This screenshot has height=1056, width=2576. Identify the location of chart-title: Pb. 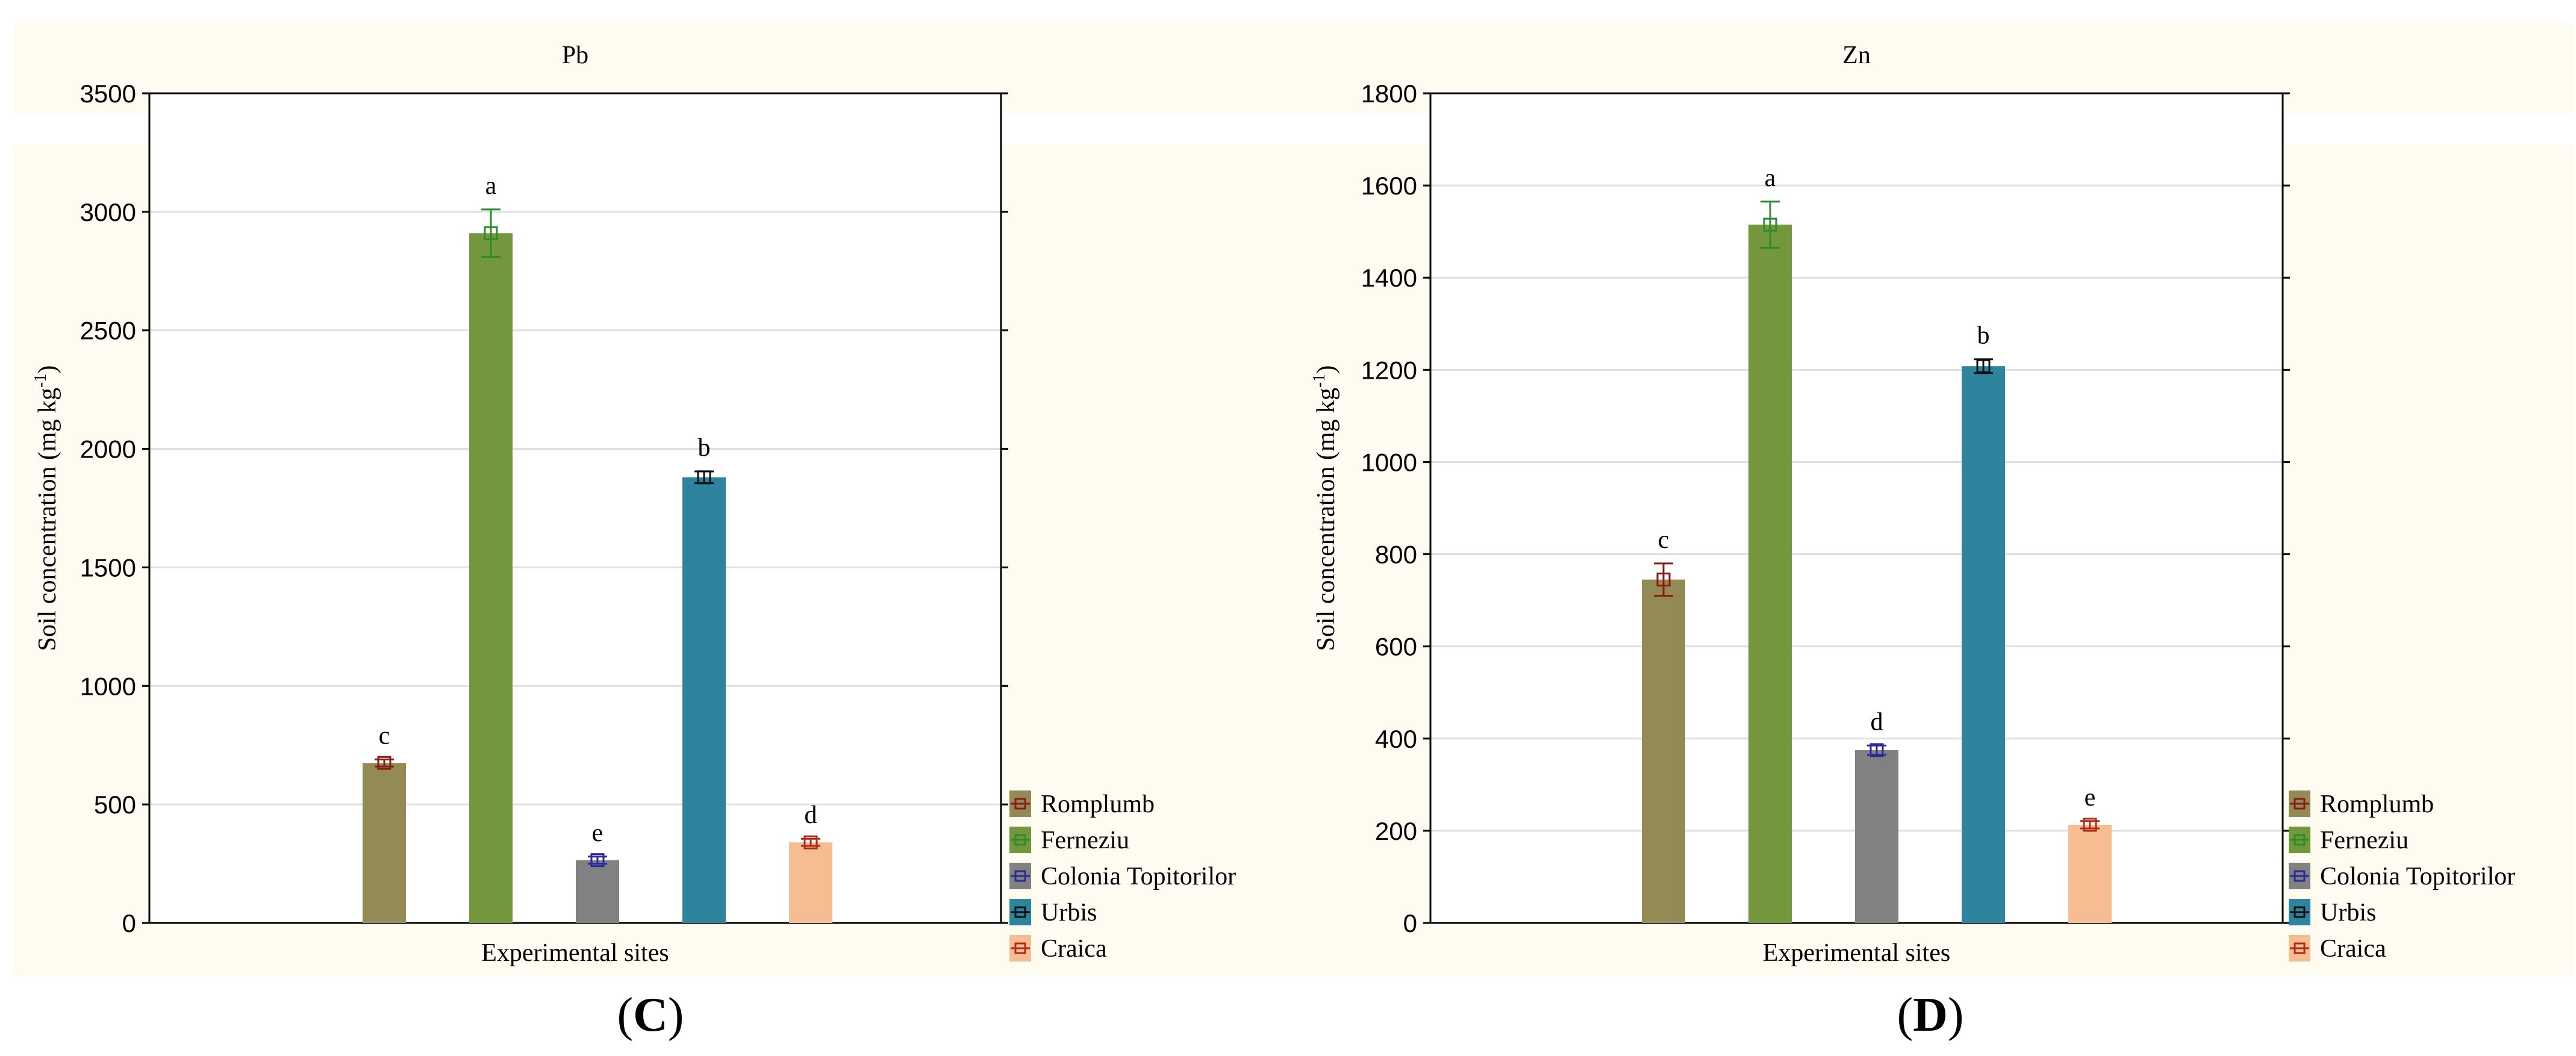
(575, 55).